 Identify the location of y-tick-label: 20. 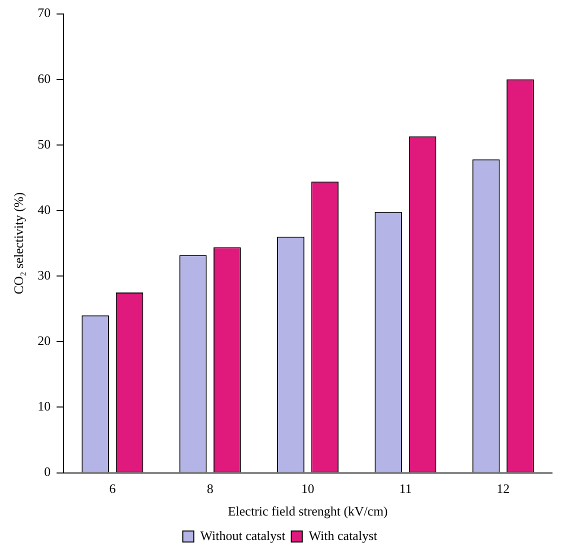
(44, 340).